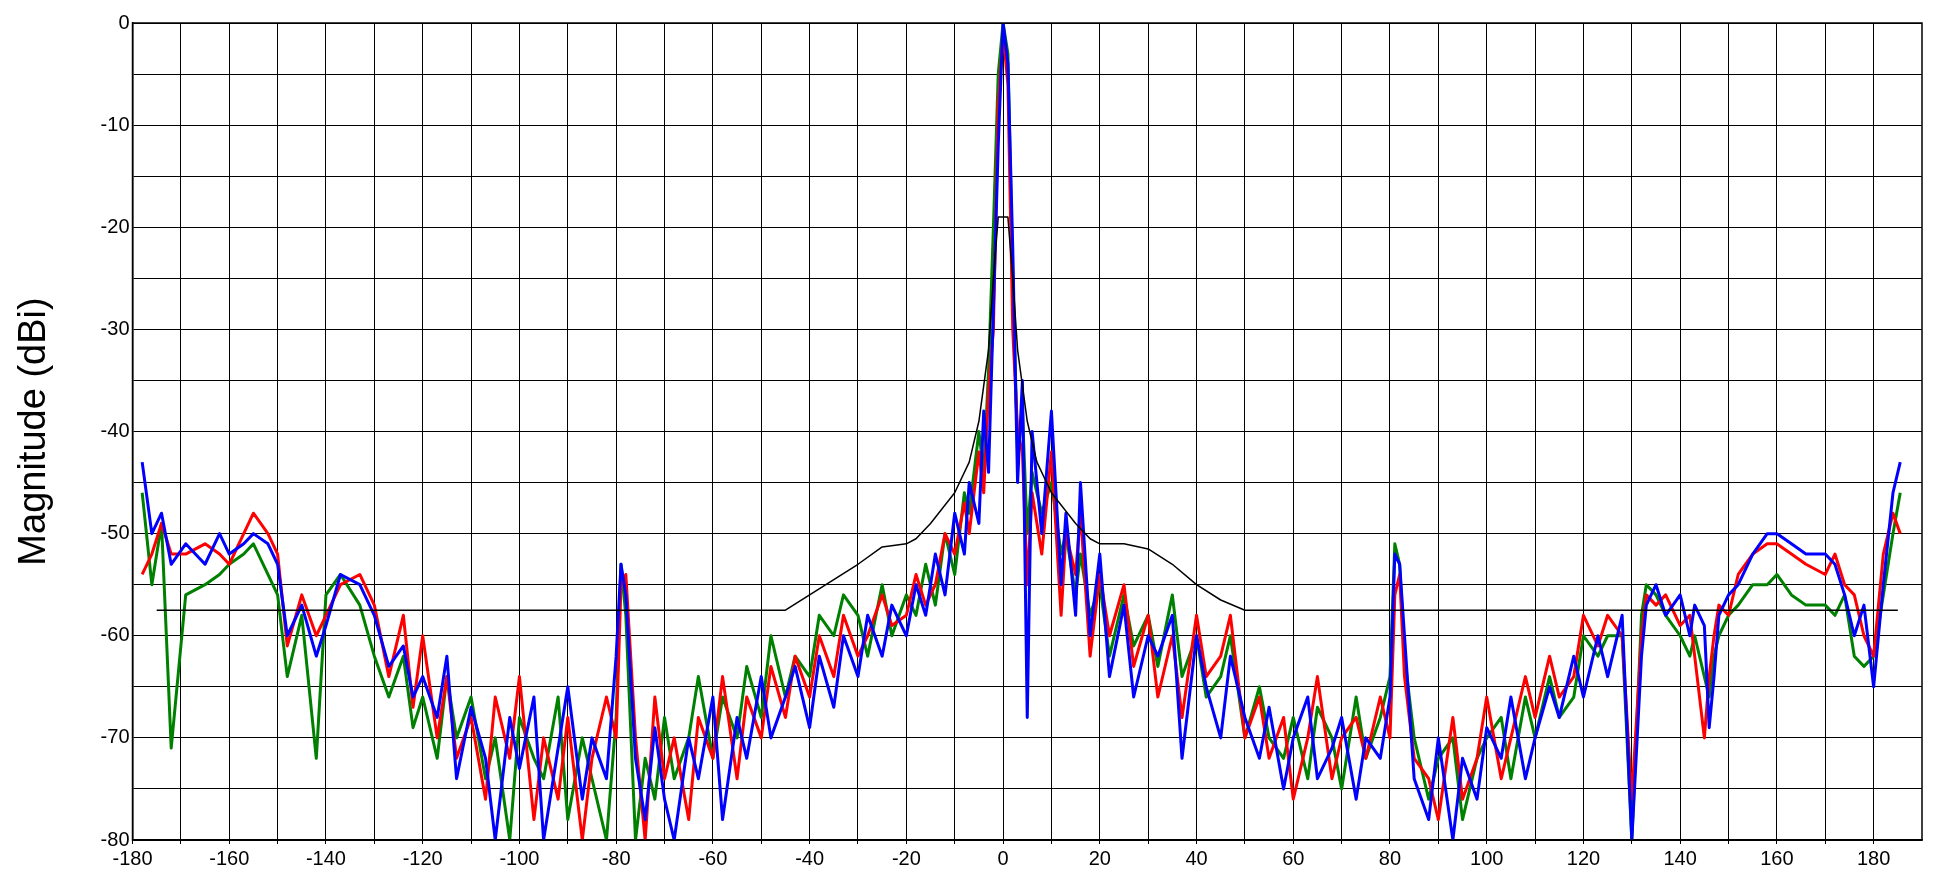  What do you see at coordinates (115, 532) in the screenshot?
I see `y-tick-label: -50` at bounding box center [115, 532].